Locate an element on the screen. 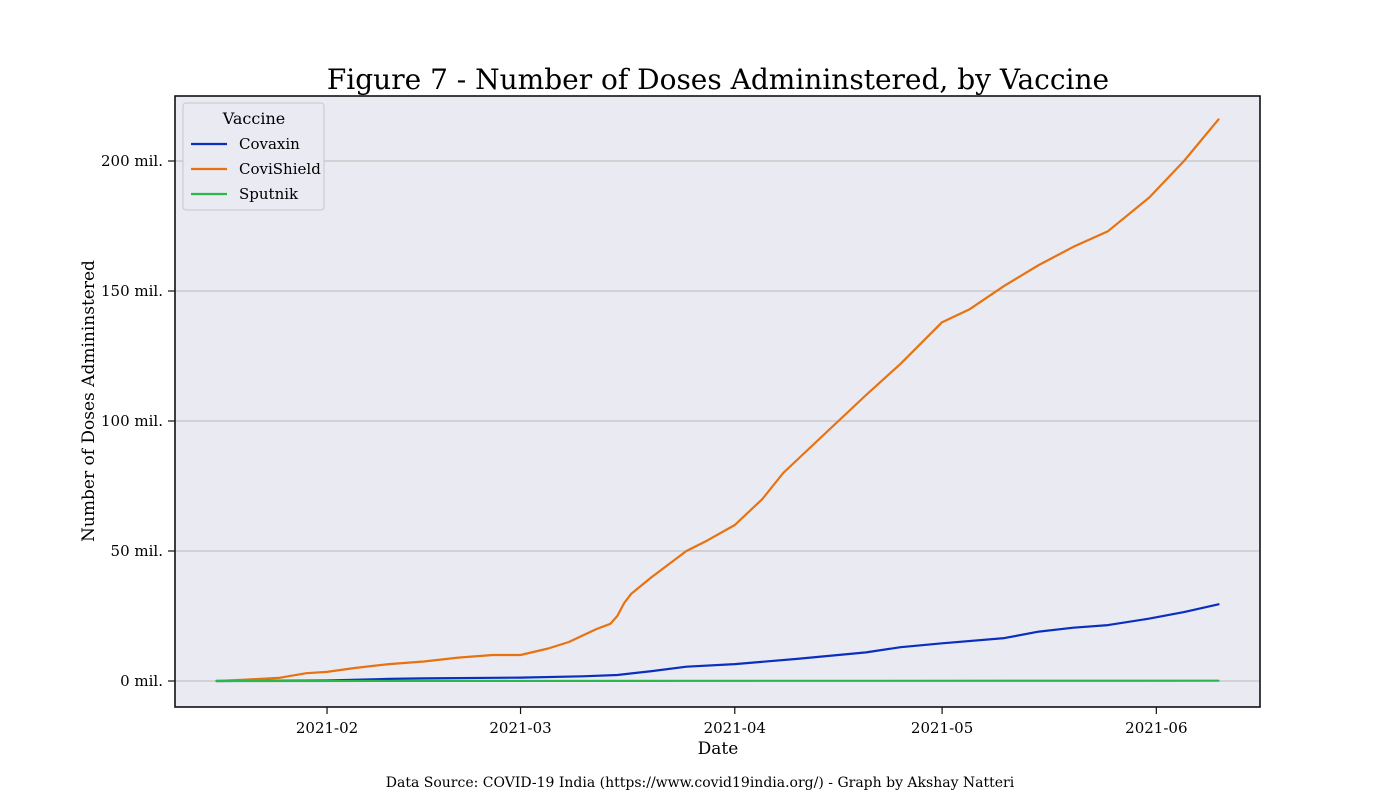 This screenshot has height=795, width=1400. legend: Vaccine Covaxin CoviShield Sputnik is located at coordinates (253, 156).